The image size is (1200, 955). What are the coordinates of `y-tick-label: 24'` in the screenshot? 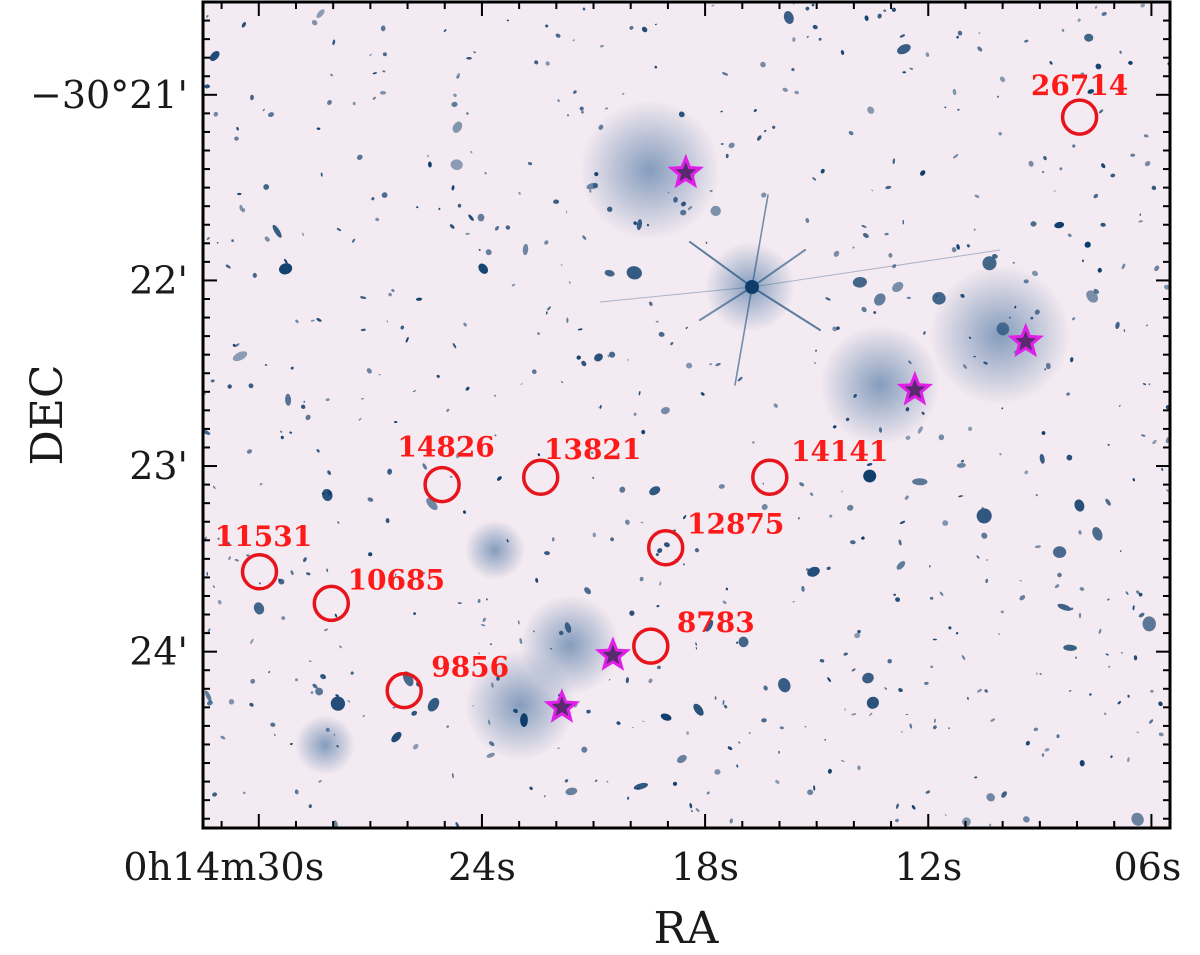 It's located at (158, 652).